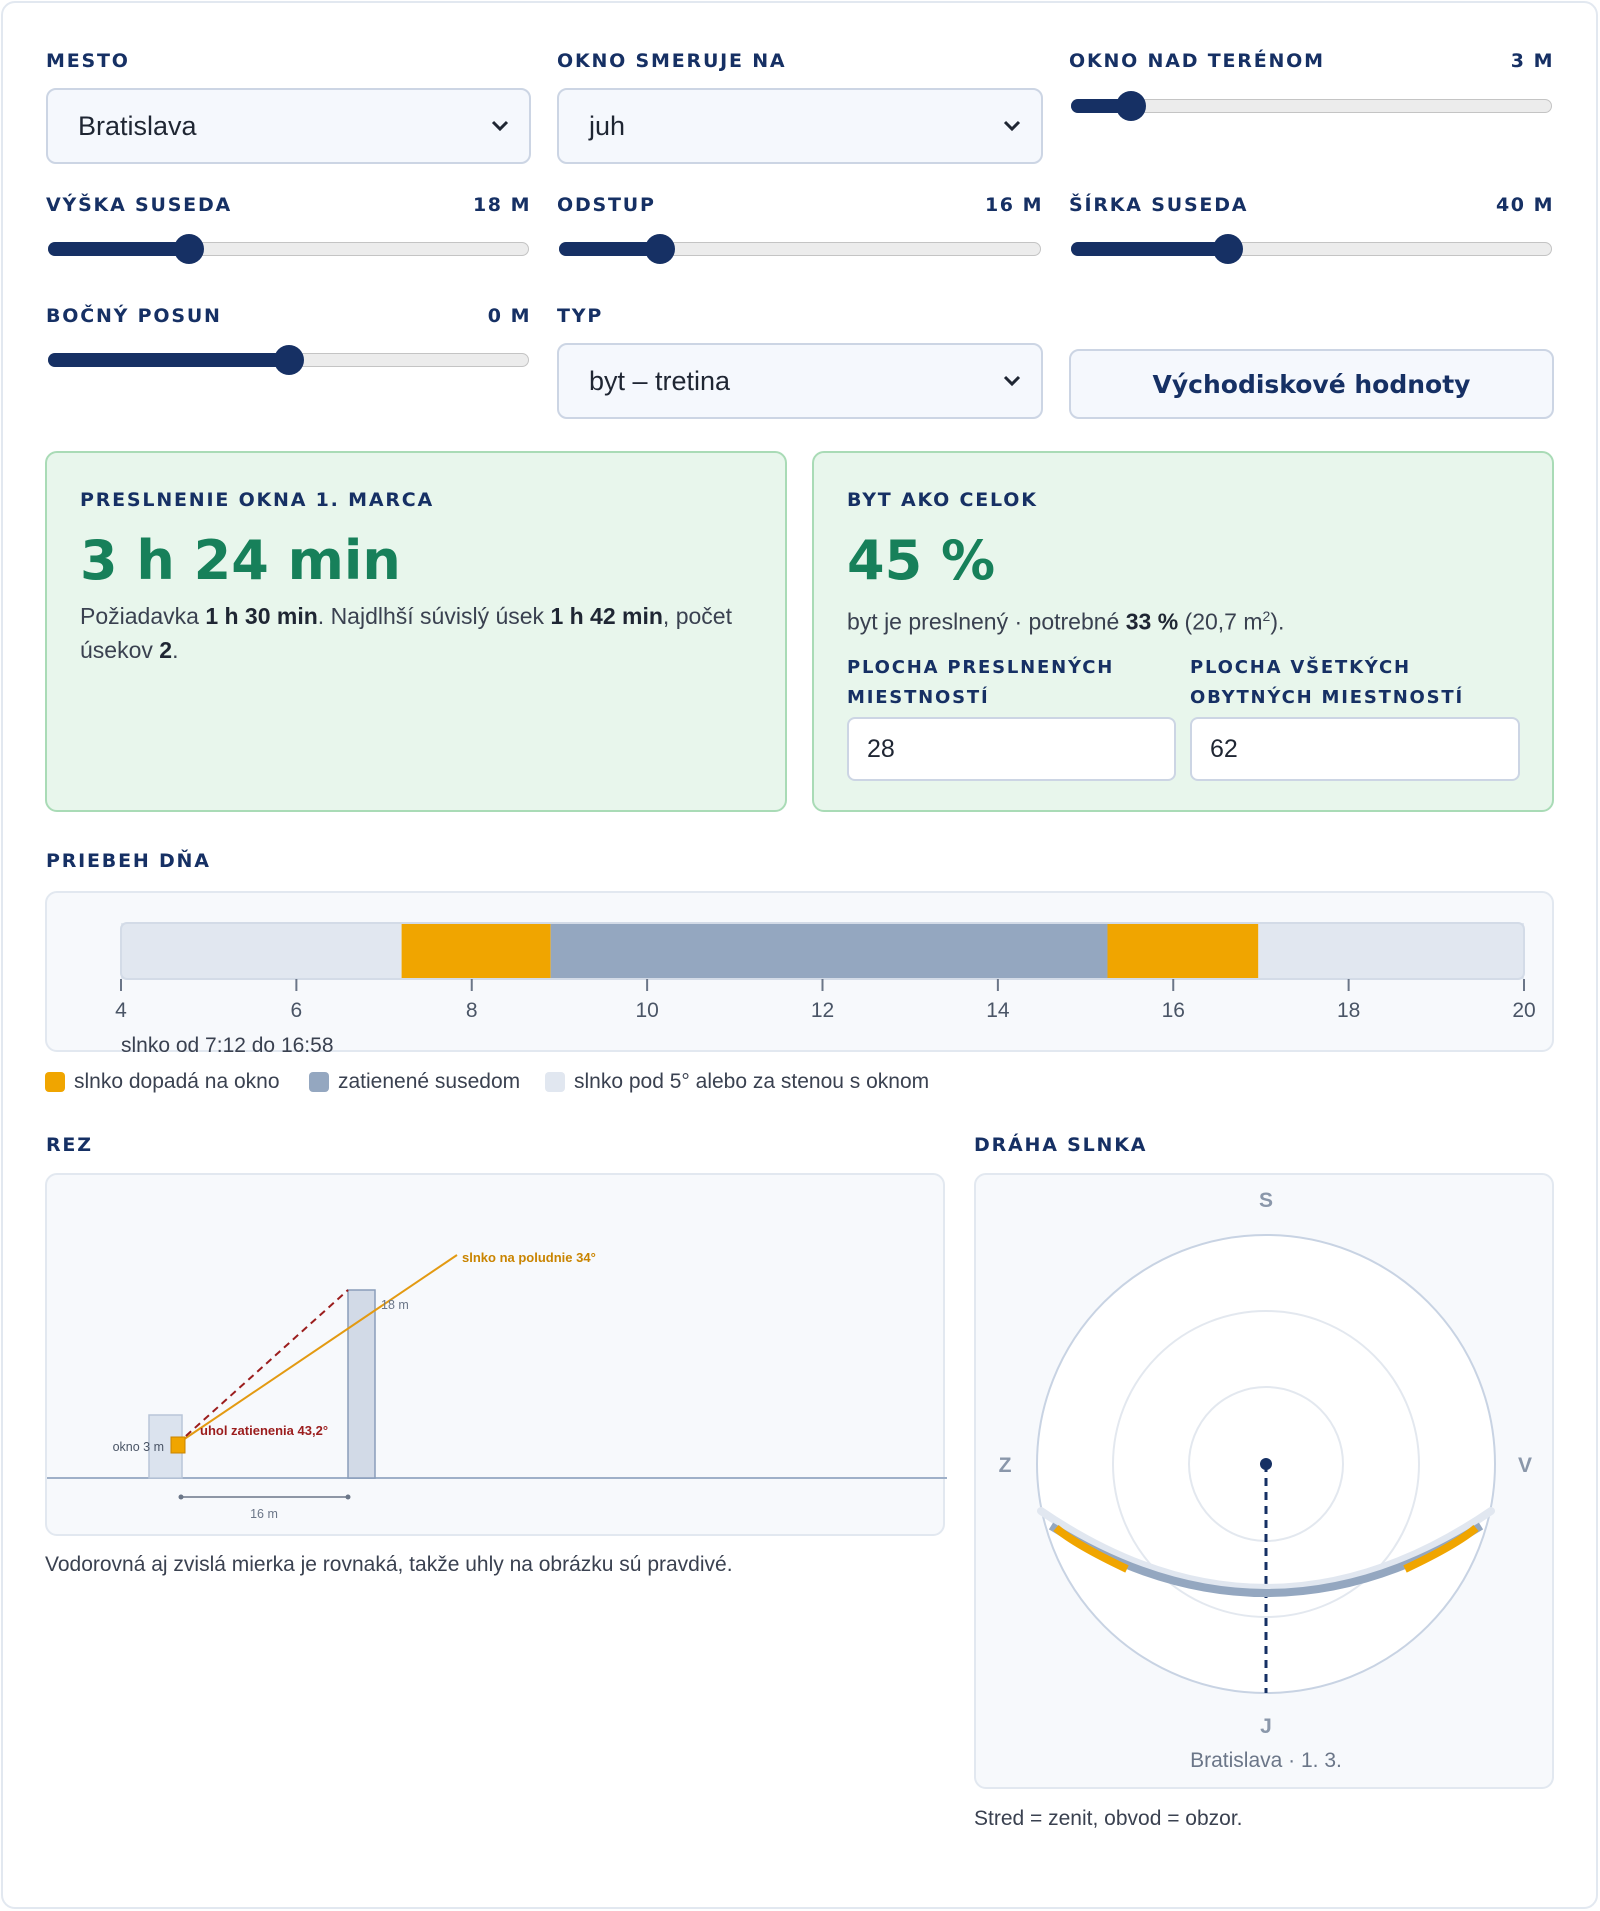 The width and height of the screenshot is (1600, 1911). I want to click on distance-slider, so click(800, 248).